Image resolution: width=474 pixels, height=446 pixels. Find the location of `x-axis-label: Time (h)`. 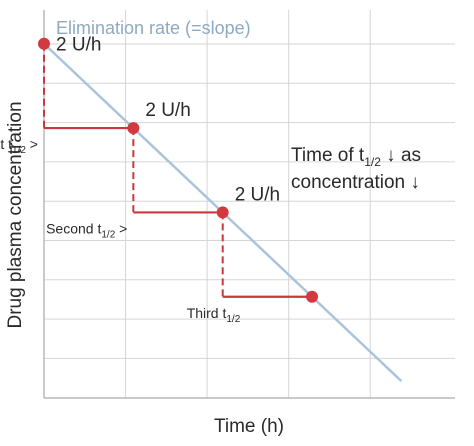

x-axis-label: Time (h) is located at coordinates (249, 426).